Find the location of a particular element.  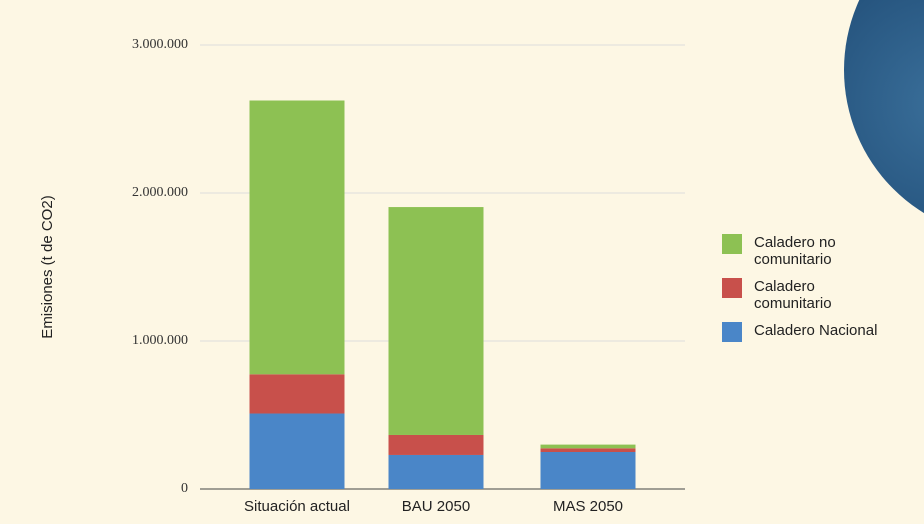

x-tick-label: Situación actual is located at coordinates (297, 506).